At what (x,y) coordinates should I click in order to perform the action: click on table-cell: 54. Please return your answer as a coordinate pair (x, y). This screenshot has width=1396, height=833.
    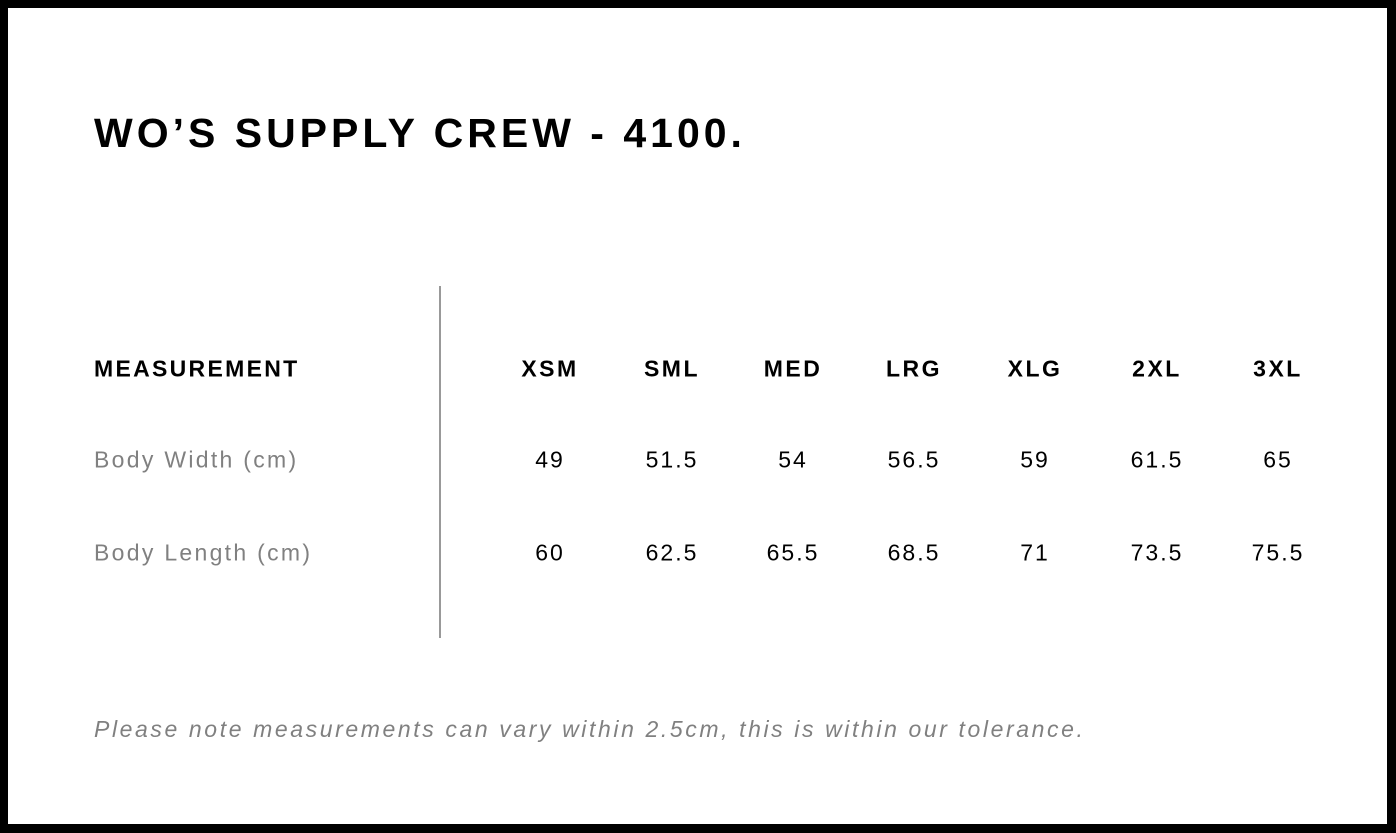
    Looking at the image, I should click on (793, 459).